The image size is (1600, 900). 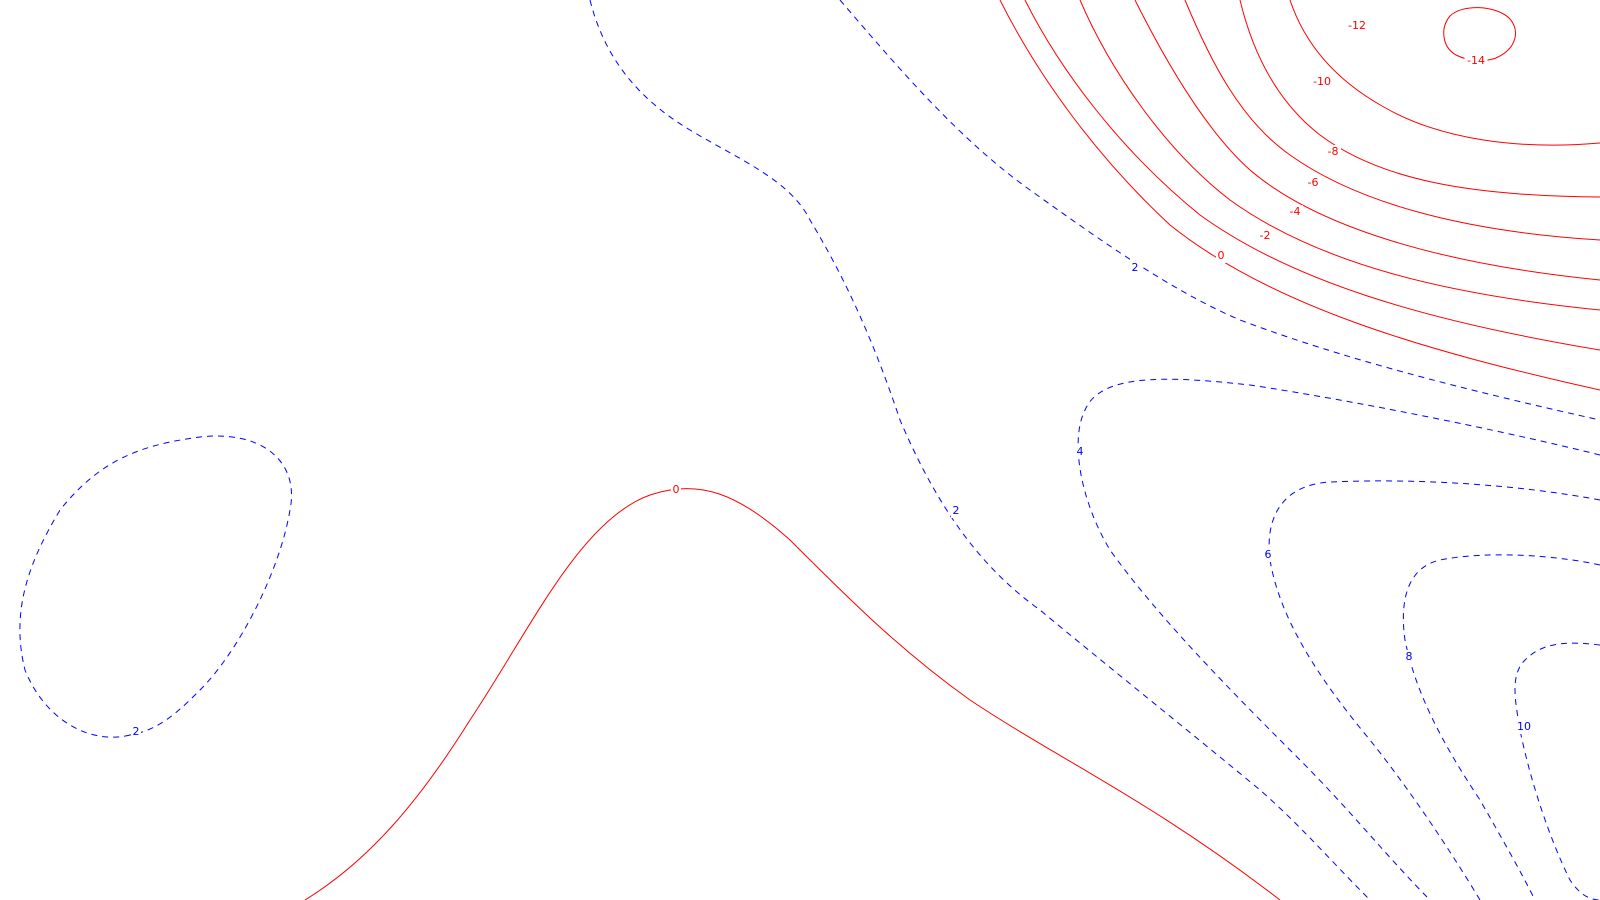 I want to click on contour-line-lvl-neg6, so click(x=1367, y=140).